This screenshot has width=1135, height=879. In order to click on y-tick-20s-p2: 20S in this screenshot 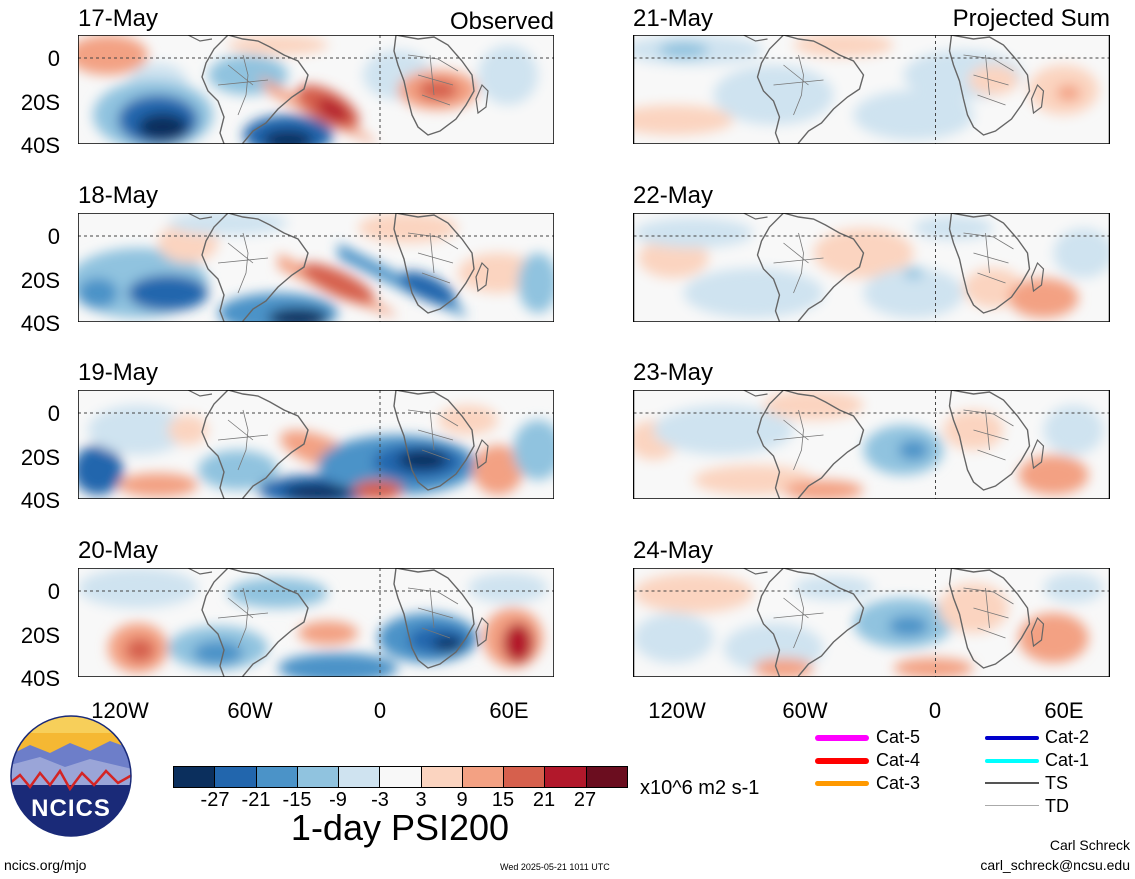, I will do `click(40, 280)`.